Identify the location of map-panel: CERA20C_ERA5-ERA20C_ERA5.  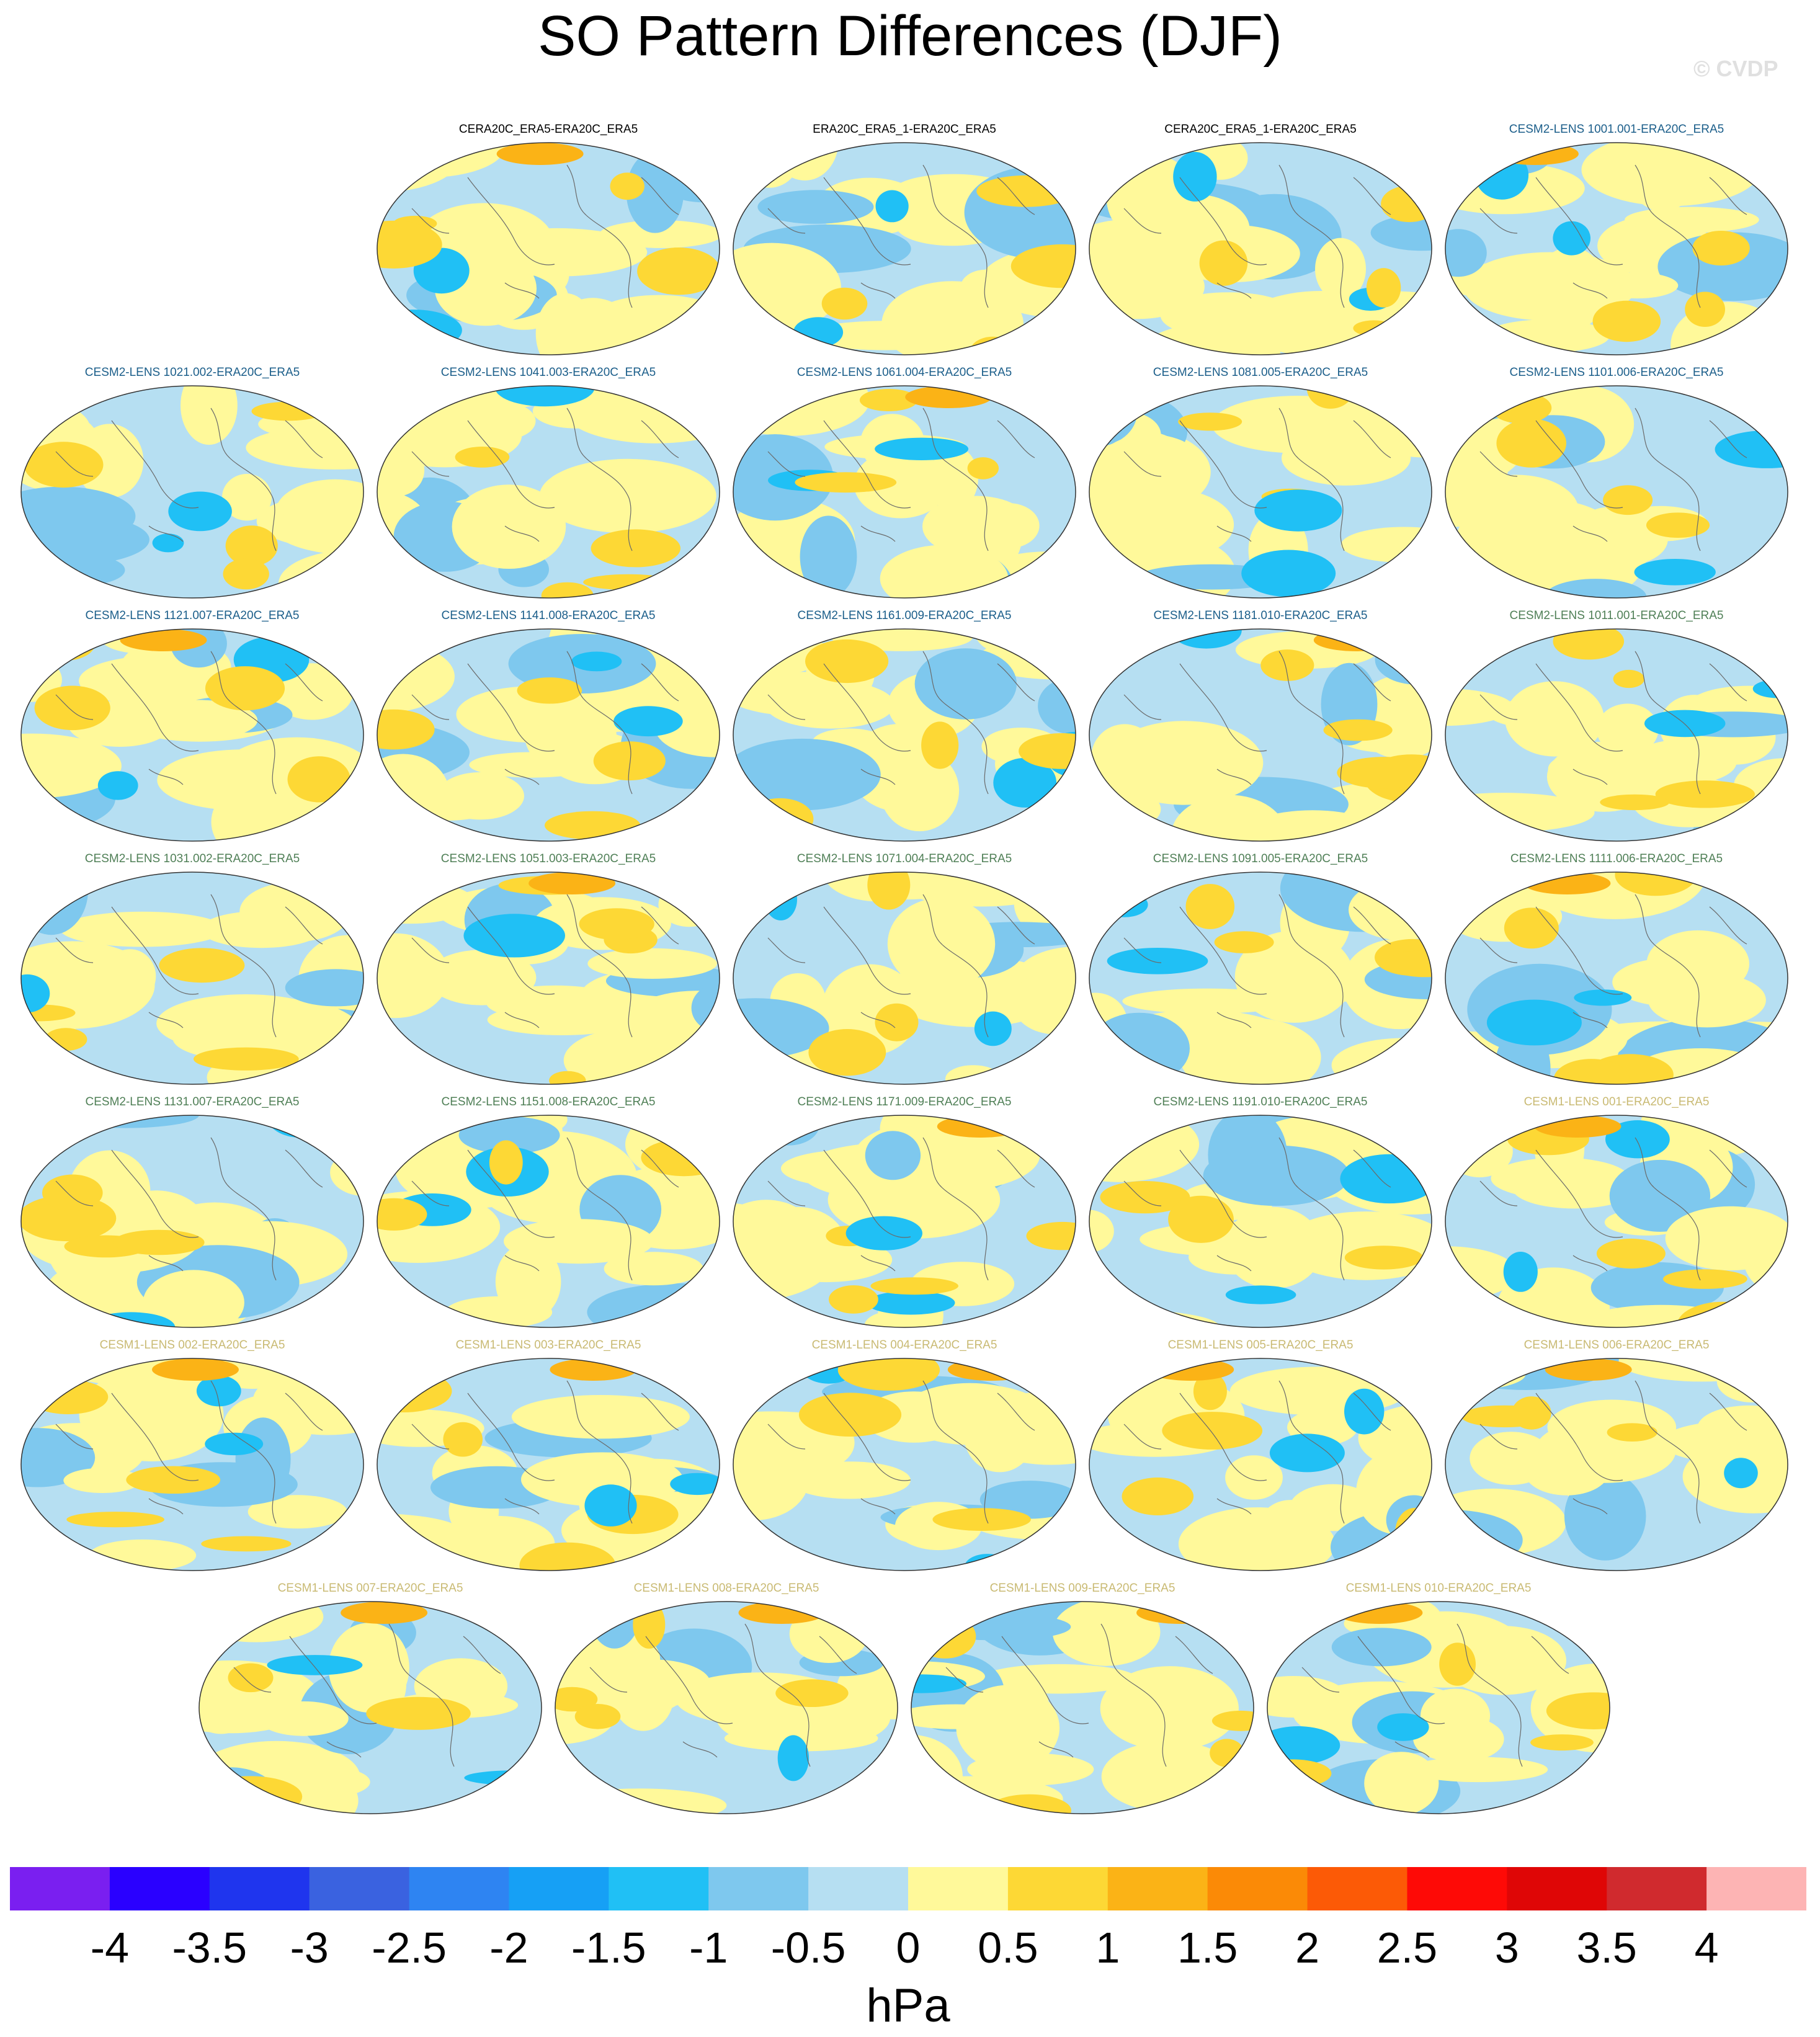
(548, 246).